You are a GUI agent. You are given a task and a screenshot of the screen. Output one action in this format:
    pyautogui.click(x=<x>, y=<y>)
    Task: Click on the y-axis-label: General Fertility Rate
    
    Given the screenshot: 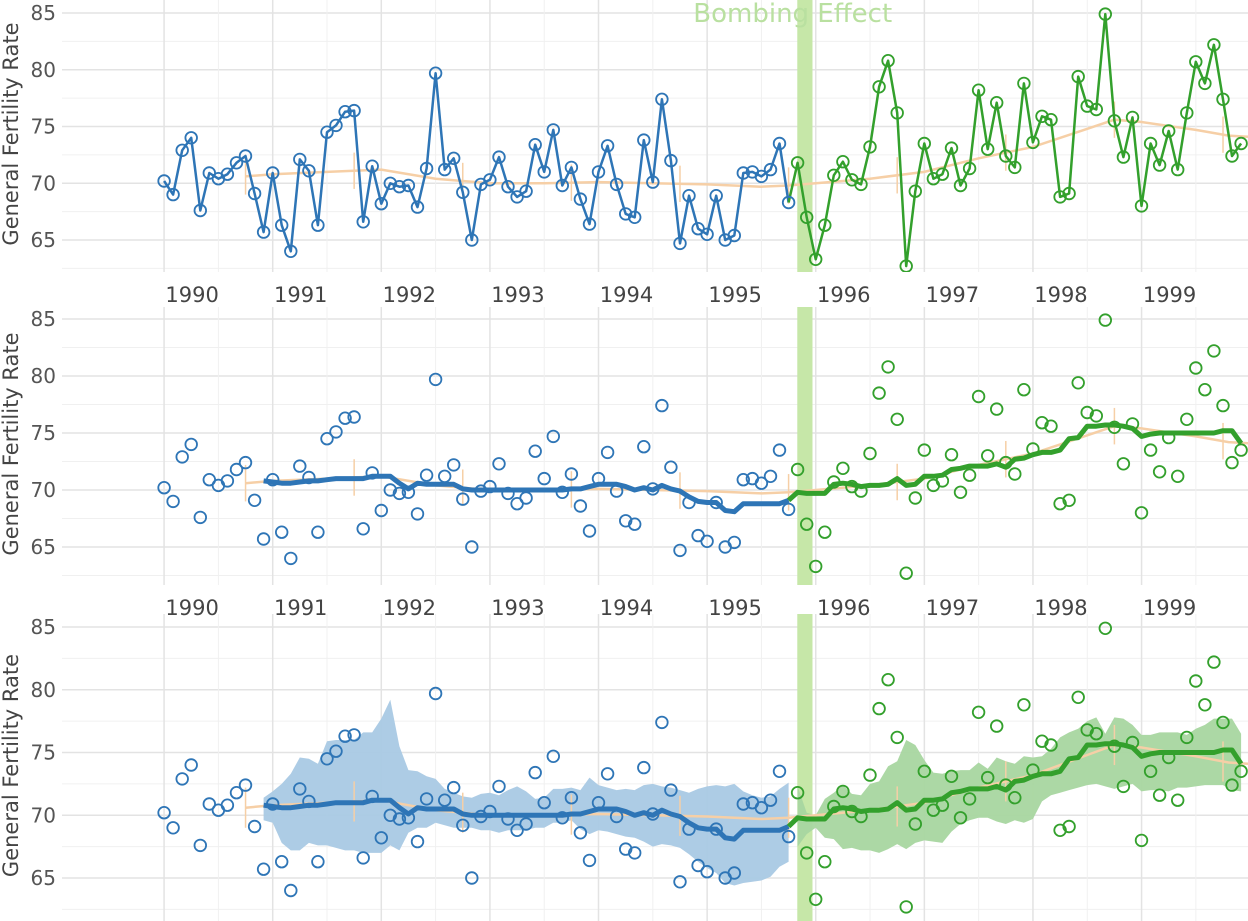 What is the action you would take?
    pyautogui.click(x=11, y=765)
    